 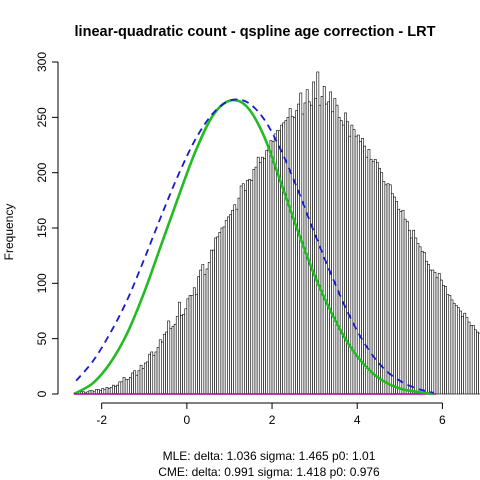 What do you see at coordinates (269, 472) in the screenshot?
I see `cme-annotation: CME: delta: 0.991 sigma: 1.418 p0: 0.976` at bounding box center [269, 472].